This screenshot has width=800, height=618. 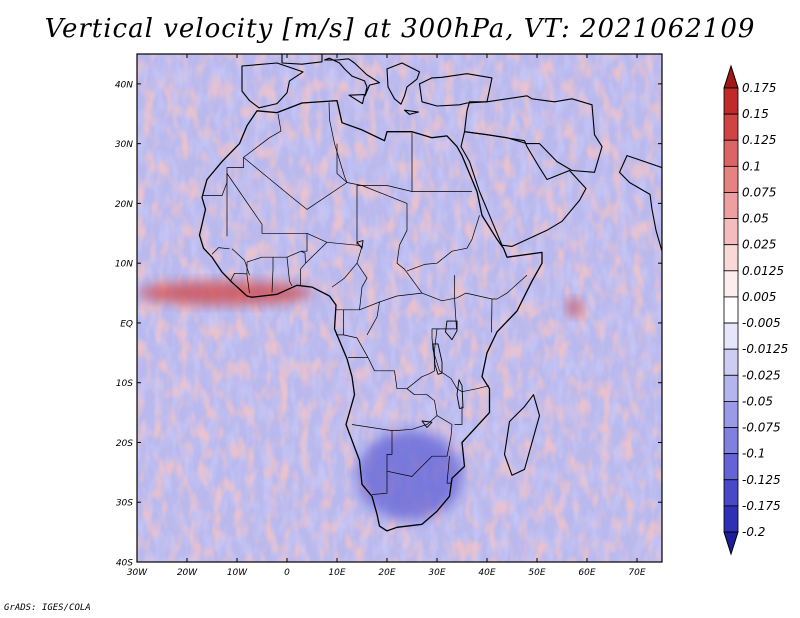 I want to click on x-tick-label-7: 40E, so click(x=486, y=573).